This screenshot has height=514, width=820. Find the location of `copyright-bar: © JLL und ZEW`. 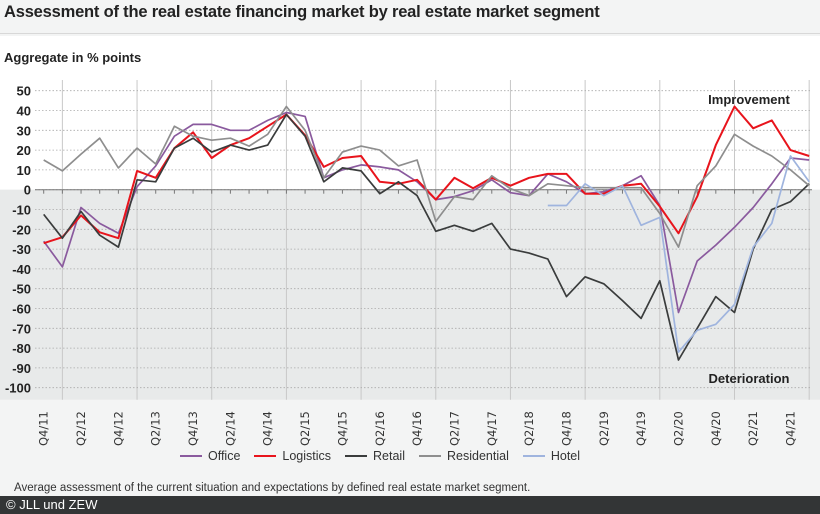

copyright-bar: © JLL und ZEW is located at coordinates (410, 505).